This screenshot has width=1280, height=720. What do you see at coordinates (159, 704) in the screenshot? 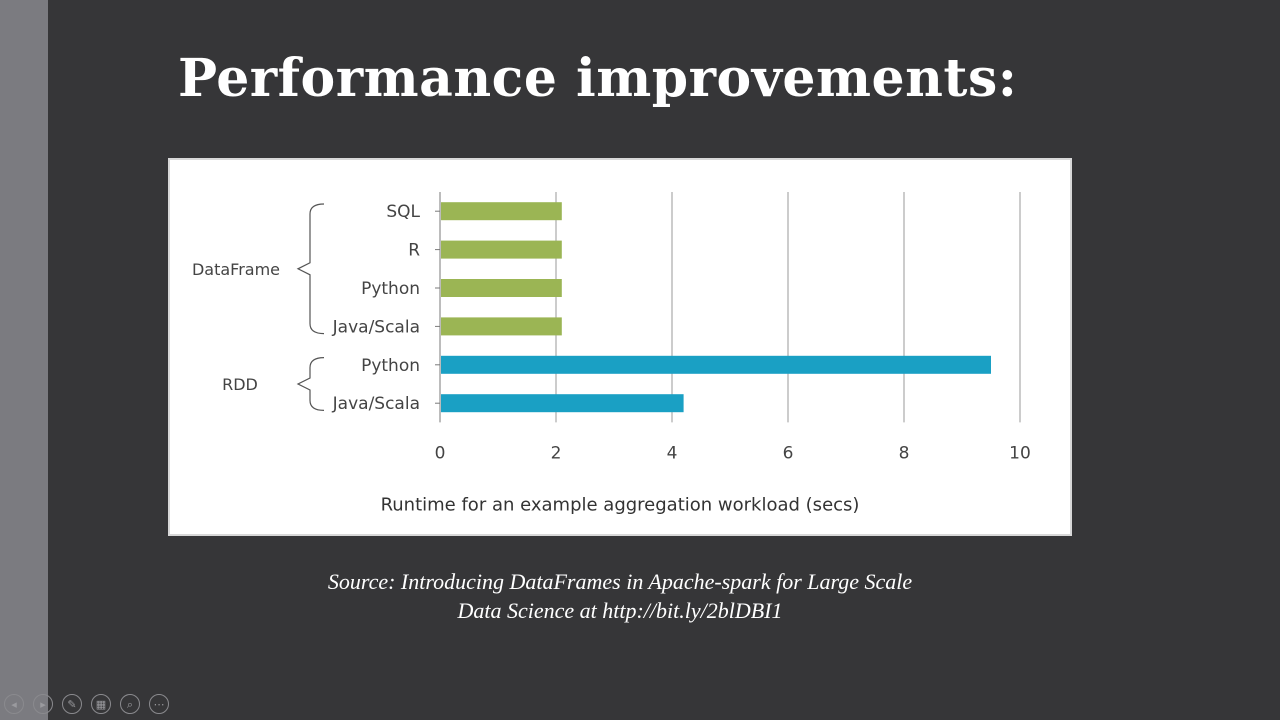
I see `more-options-icon: ⋯` at bounding box center [159, 704].